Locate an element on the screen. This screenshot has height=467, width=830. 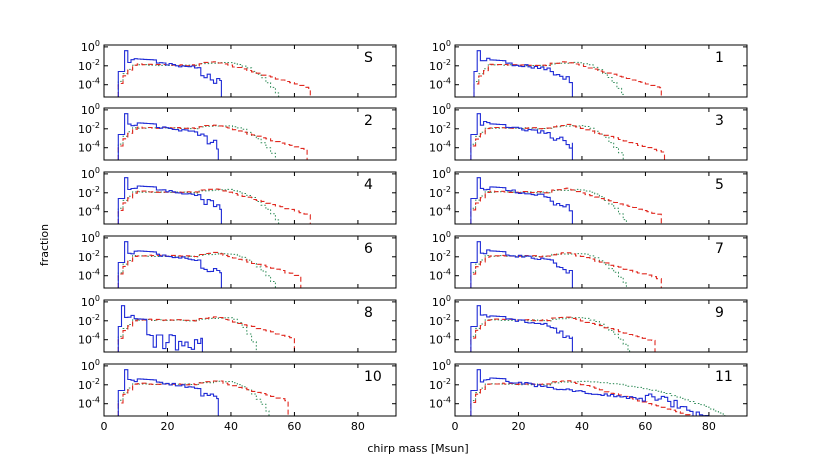
panel-label: 4 is located at coordinates (368, 185).